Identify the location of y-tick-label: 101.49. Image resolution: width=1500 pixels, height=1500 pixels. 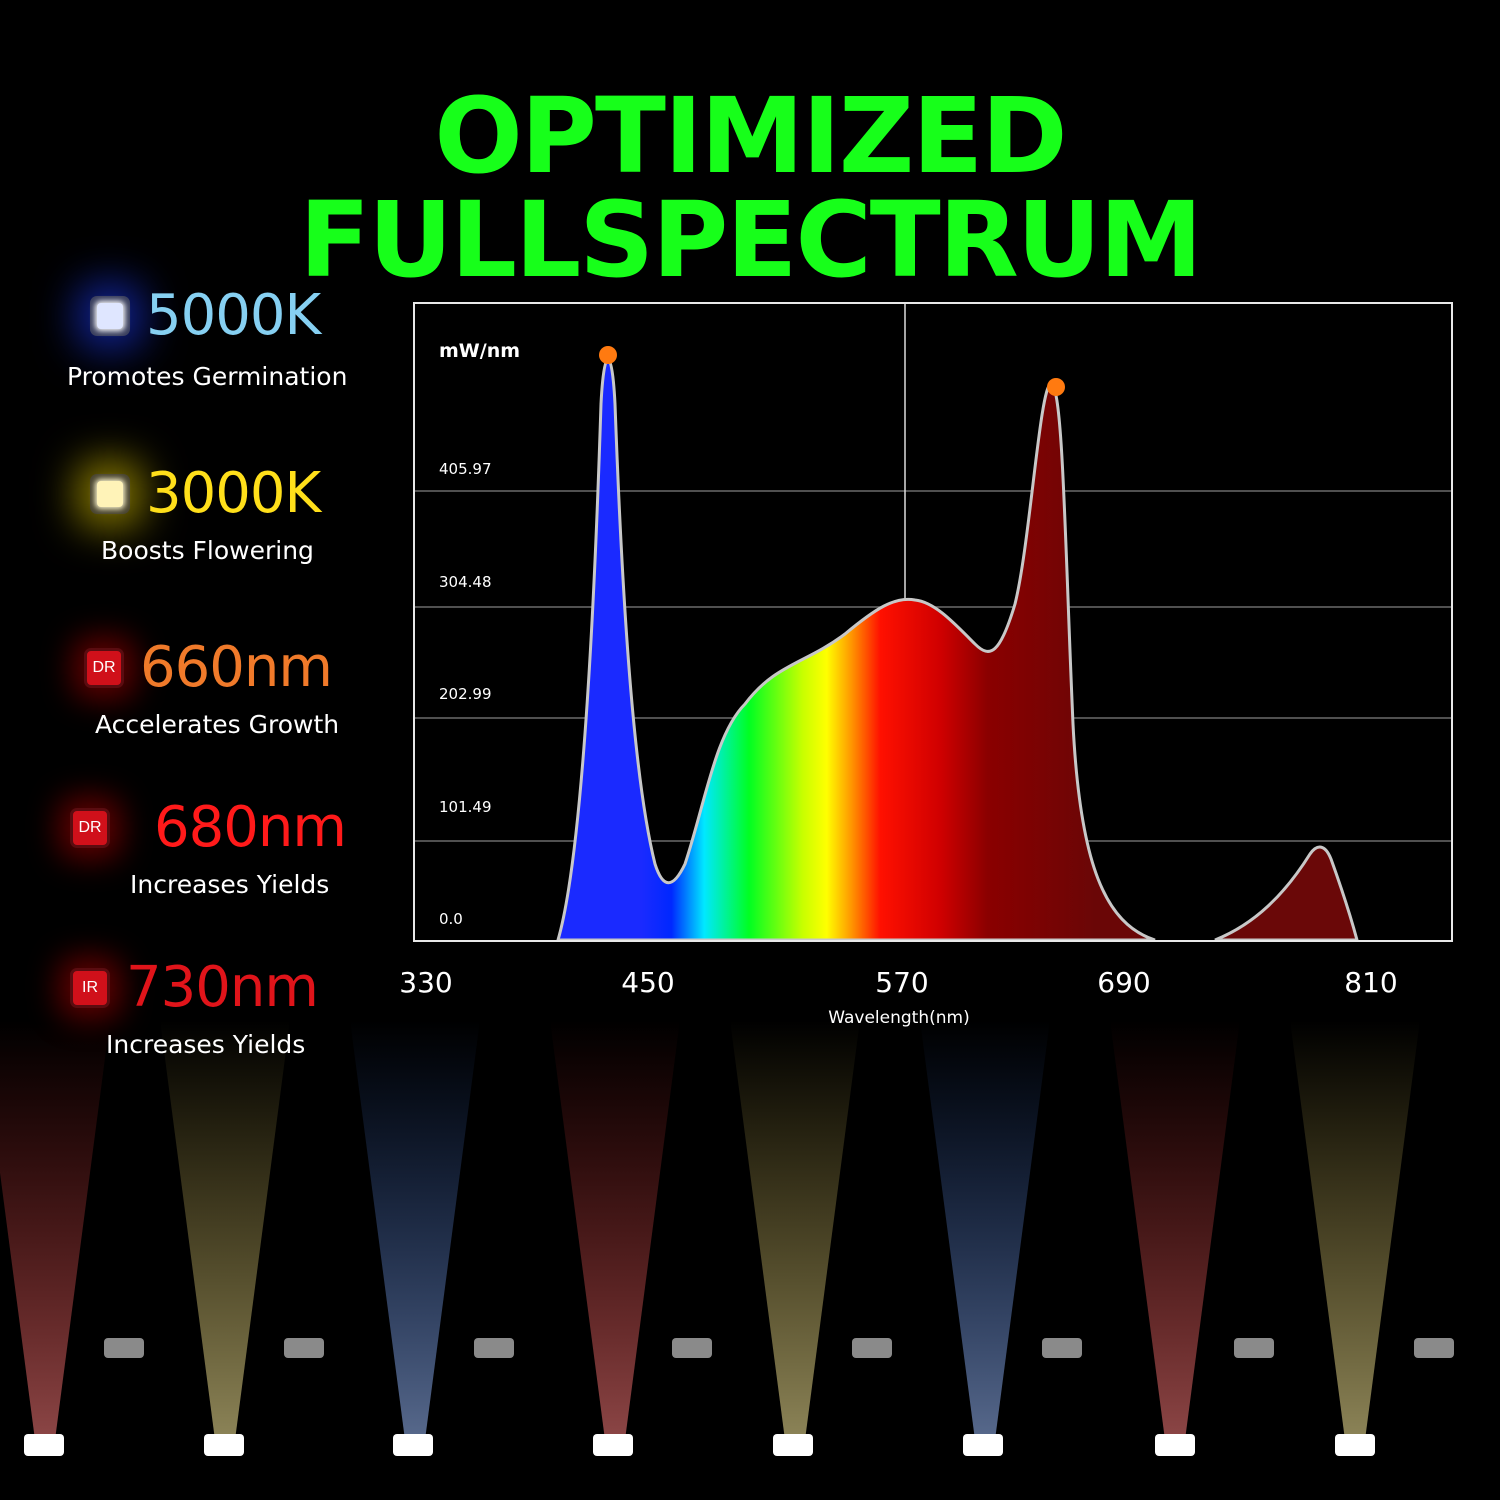
(465, 807).